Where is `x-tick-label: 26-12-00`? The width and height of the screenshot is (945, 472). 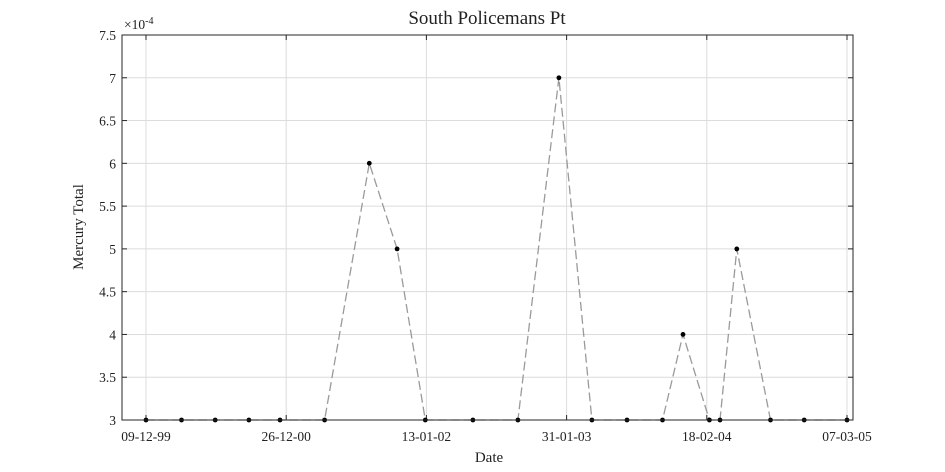 x-tick-label: 26-12-00 is located at coordinates (286, 436).